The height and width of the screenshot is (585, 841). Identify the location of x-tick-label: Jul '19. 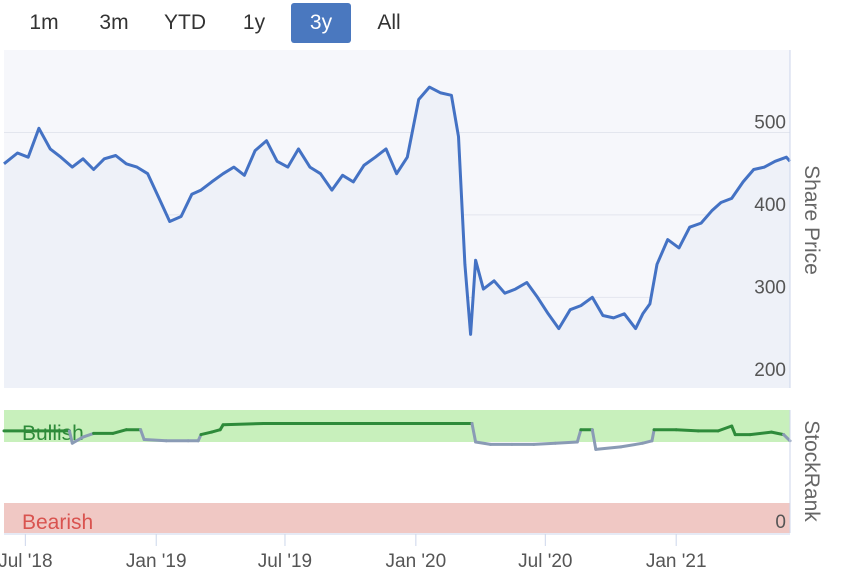
(285, 561).